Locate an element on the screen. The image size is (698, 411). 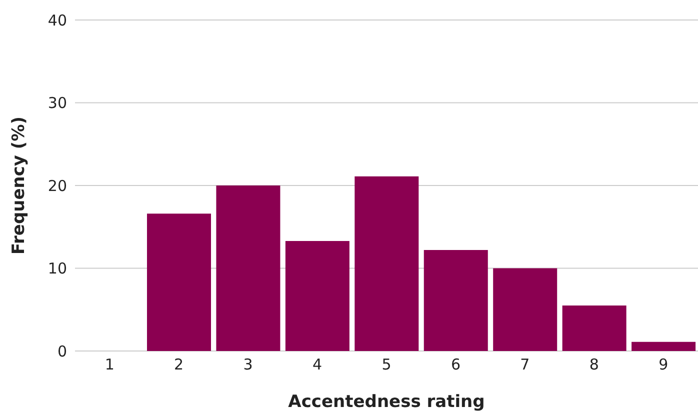
x-tick-label: 5 is located at coordinates (387, 365).